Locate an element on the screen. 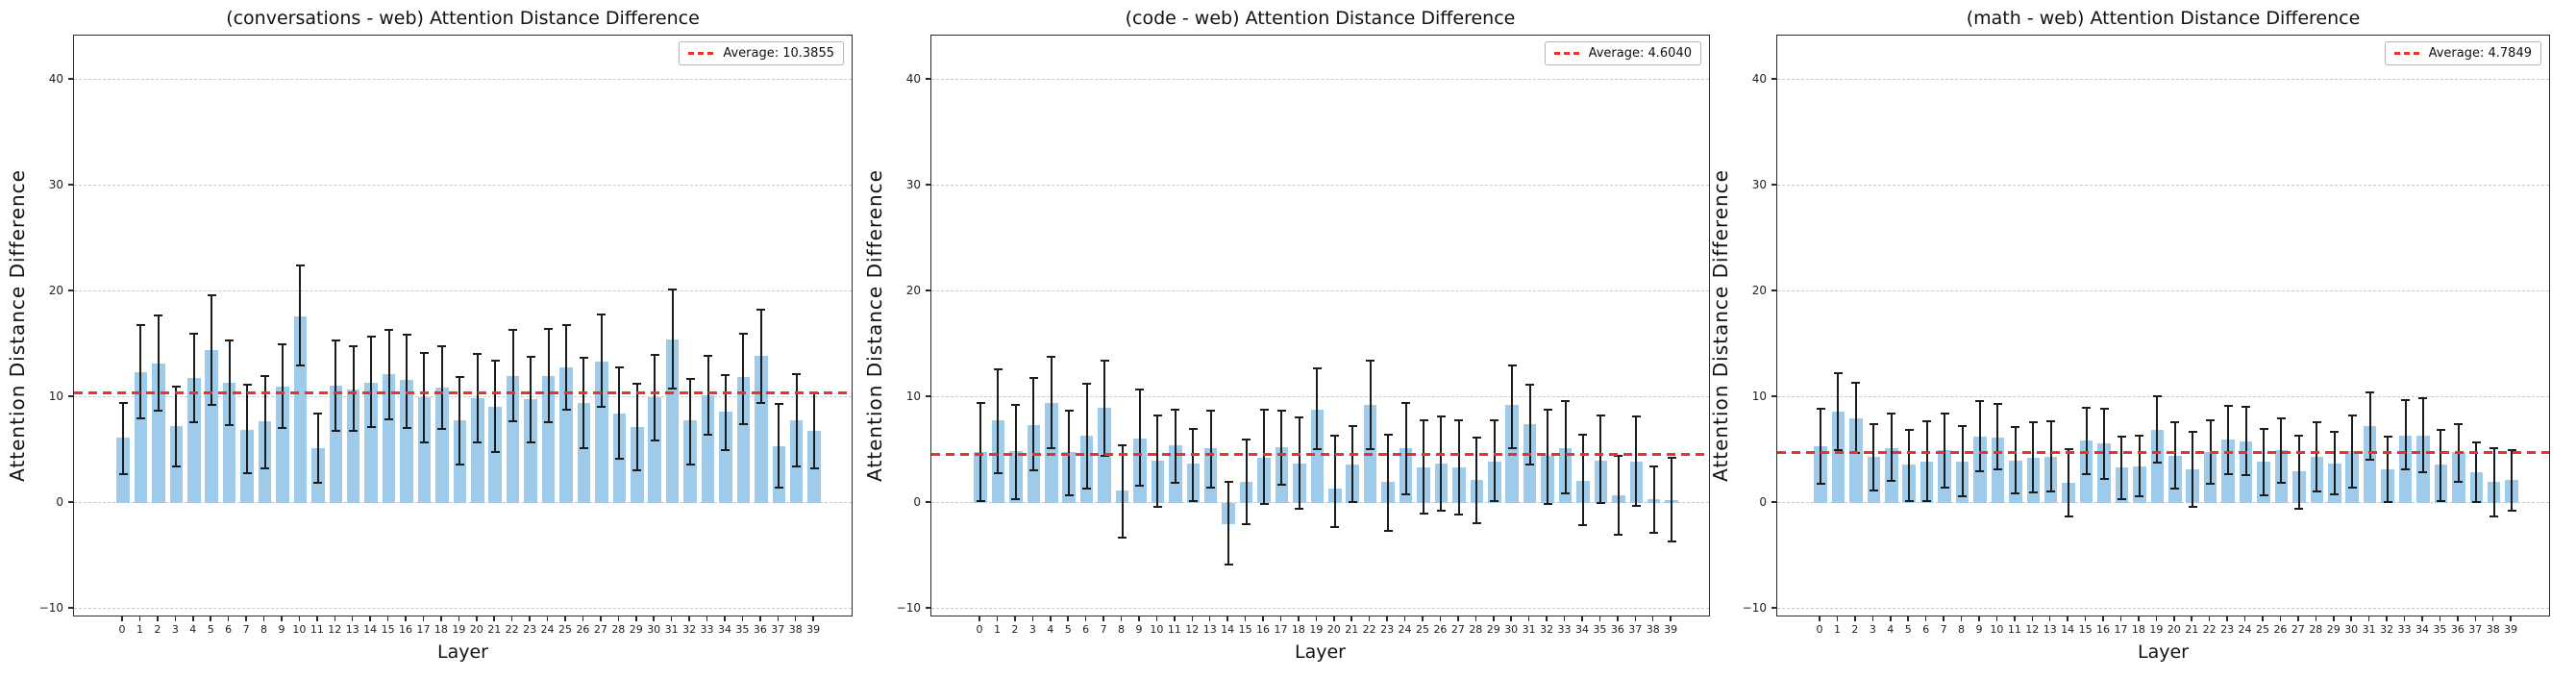  x-tick-label: 35 is located at coordinates (1600, 630).